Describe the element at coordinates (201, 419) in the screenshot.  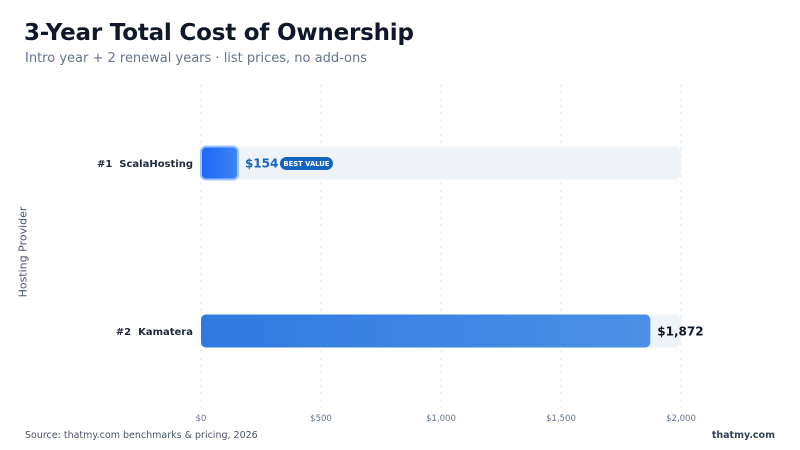
I see `x-tick-label: $0` at that location.